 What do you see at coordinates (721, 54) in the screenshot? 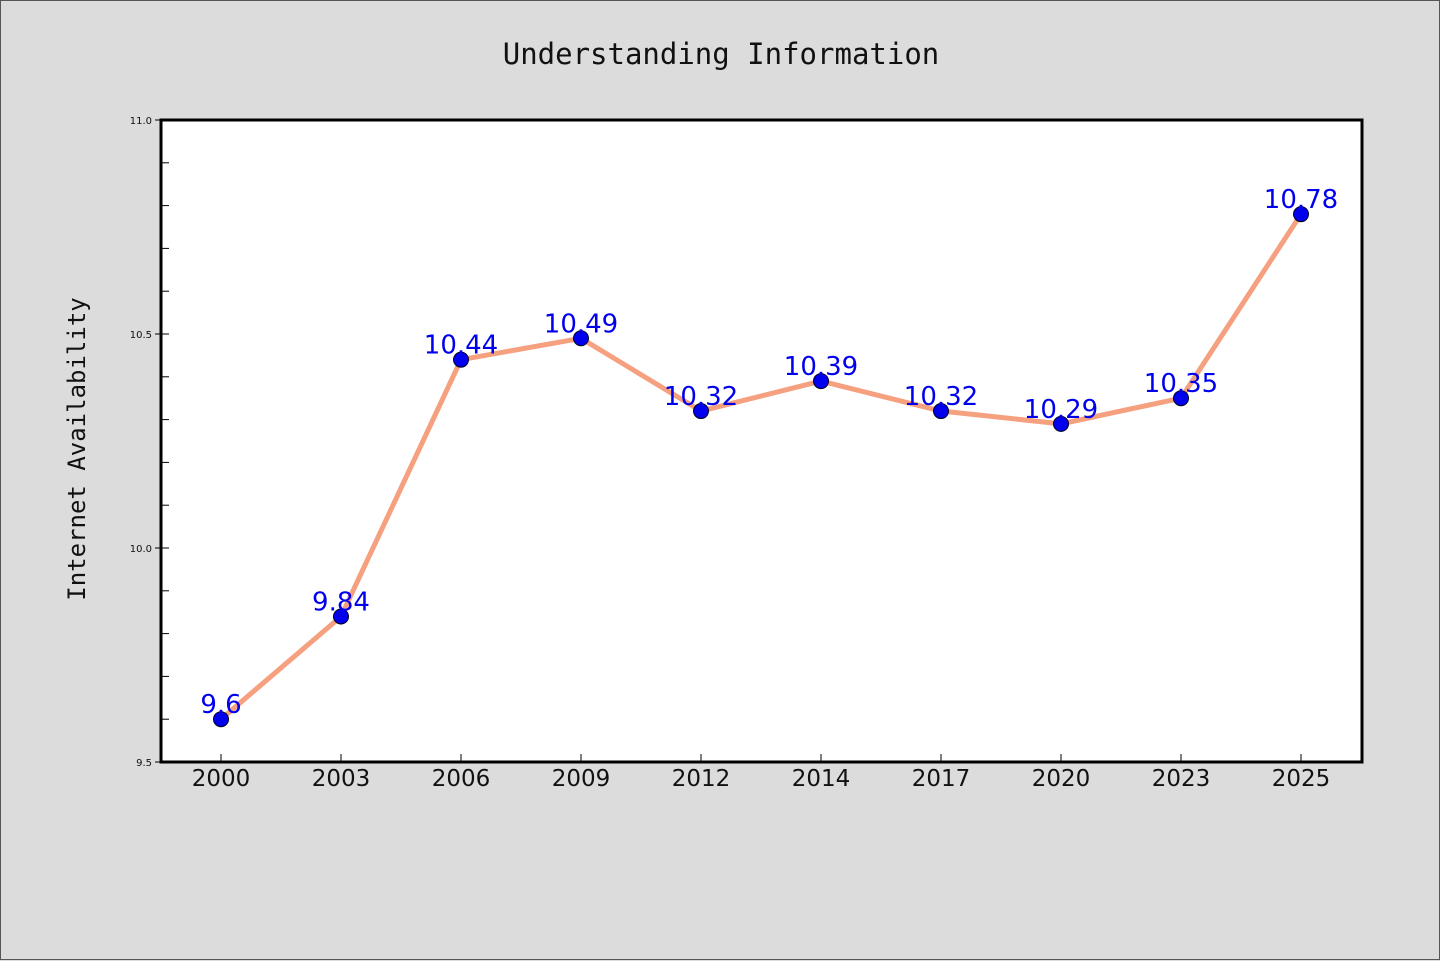
I see `chart-title: Understanding Information` at bounding box center [721, 54].